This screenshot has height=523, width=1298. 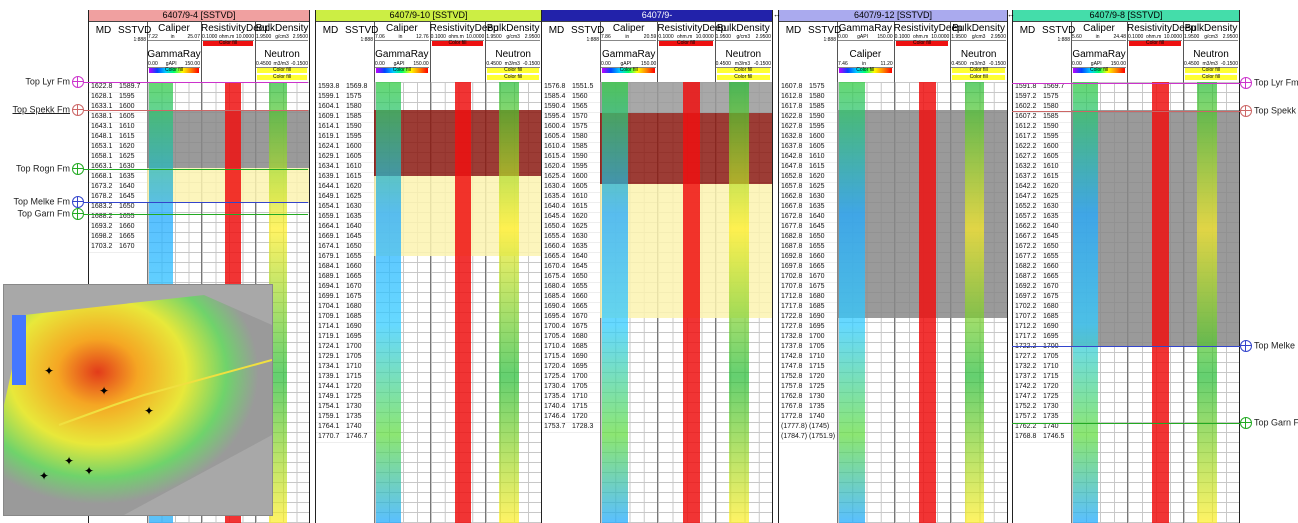 What do you see at coordinates (1099, 54) in the screenshot?
I see `track-title-secondary: GammaRay` at bounding box center [1099, 54].